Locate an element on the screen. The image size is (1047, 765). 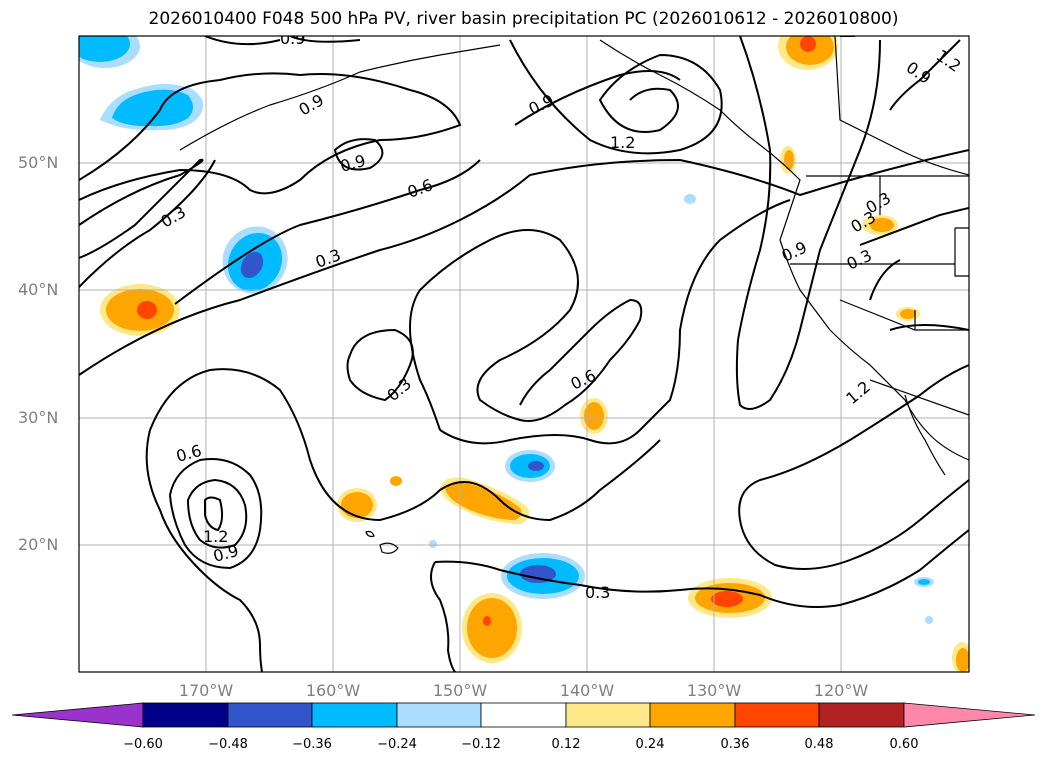
lon-label-120w: 120°W is located at coordinates (841, 690).